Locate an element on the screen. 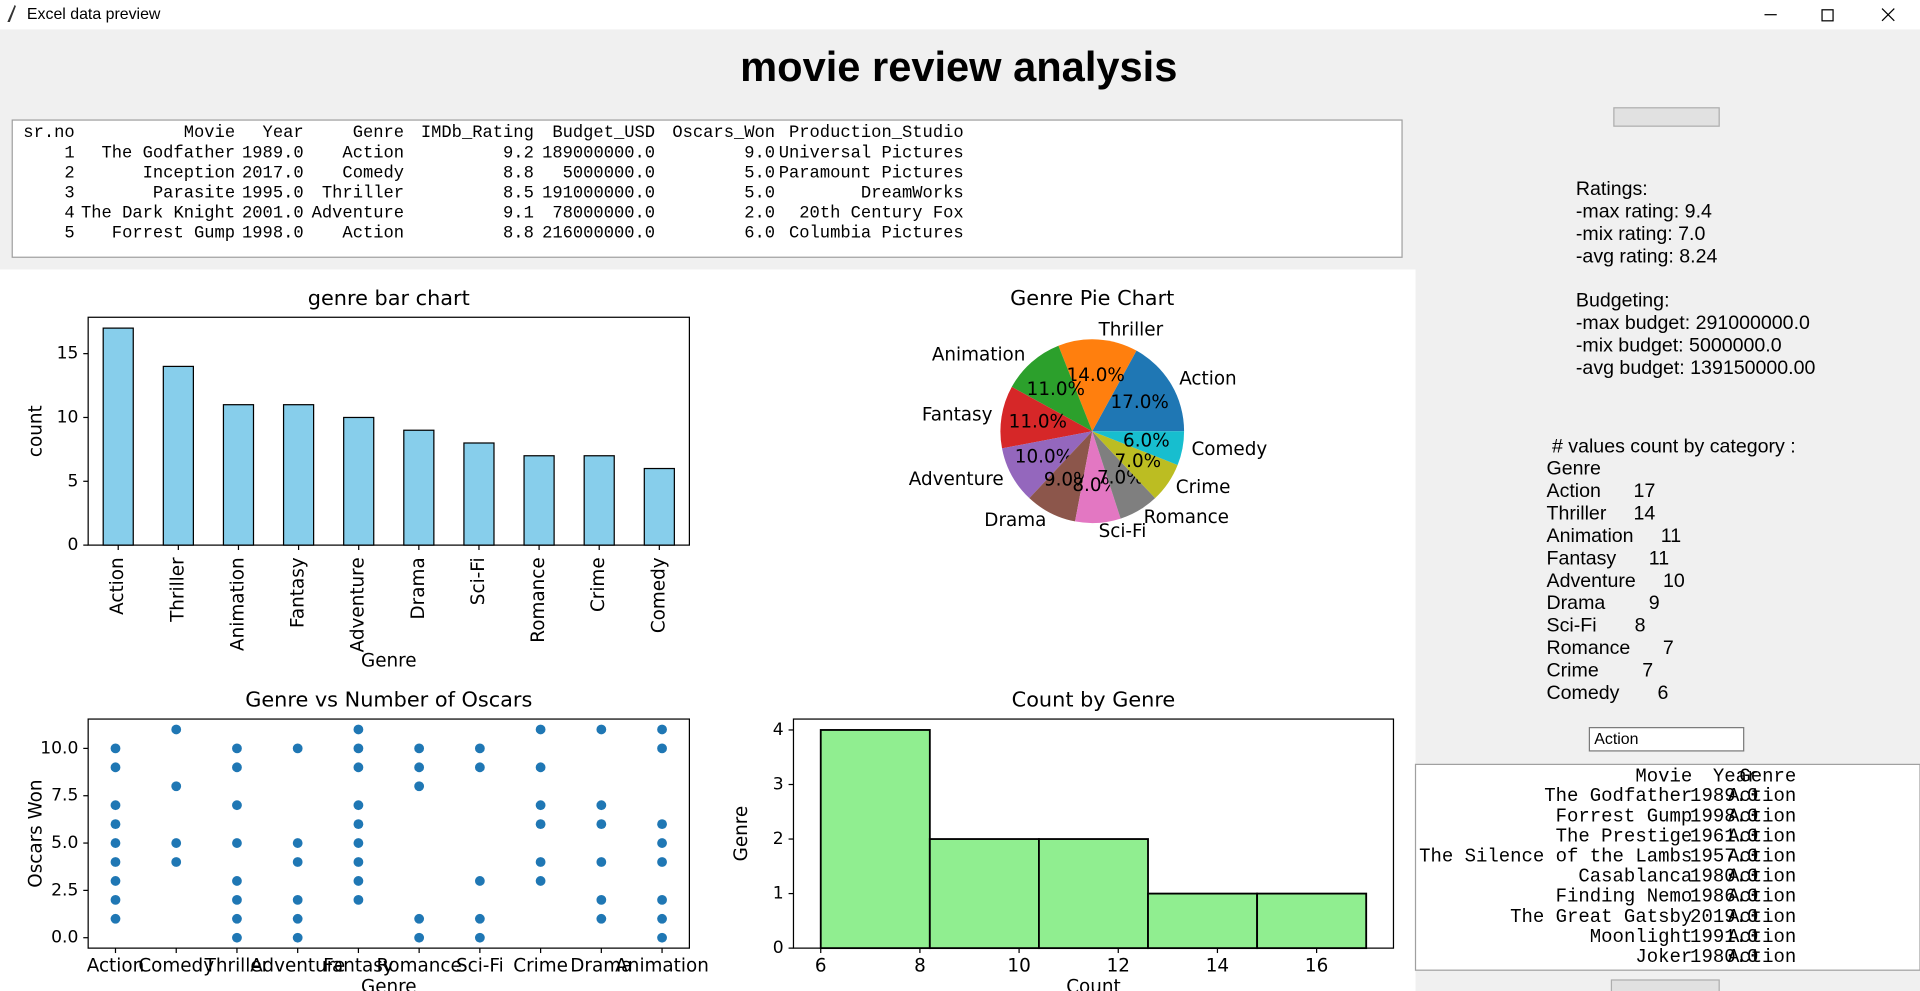  y-tick-label: 4 is located at coordinates (778, 730).